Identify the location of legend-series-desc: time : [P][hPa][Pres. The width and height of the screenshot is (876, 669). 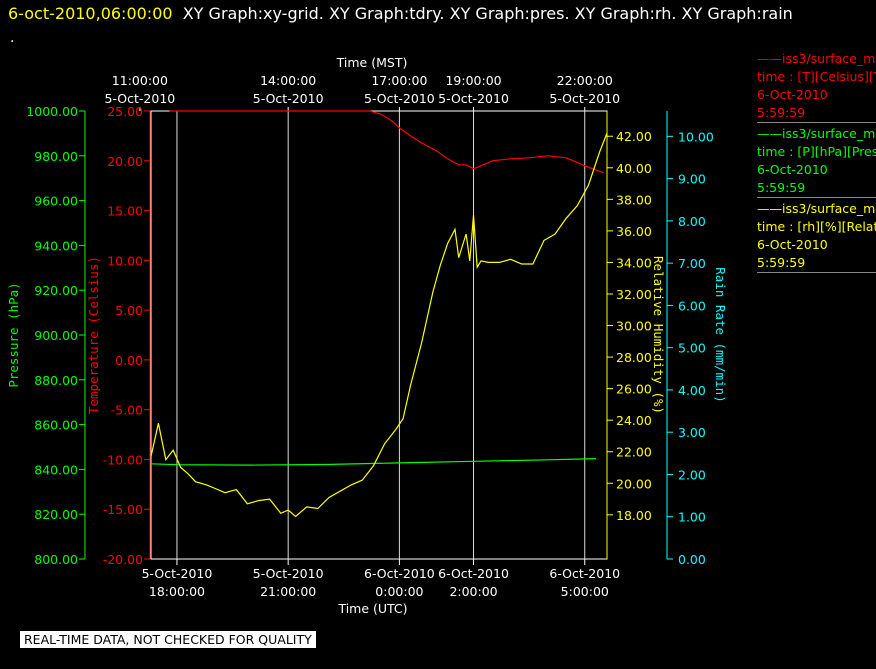
(816, 151).